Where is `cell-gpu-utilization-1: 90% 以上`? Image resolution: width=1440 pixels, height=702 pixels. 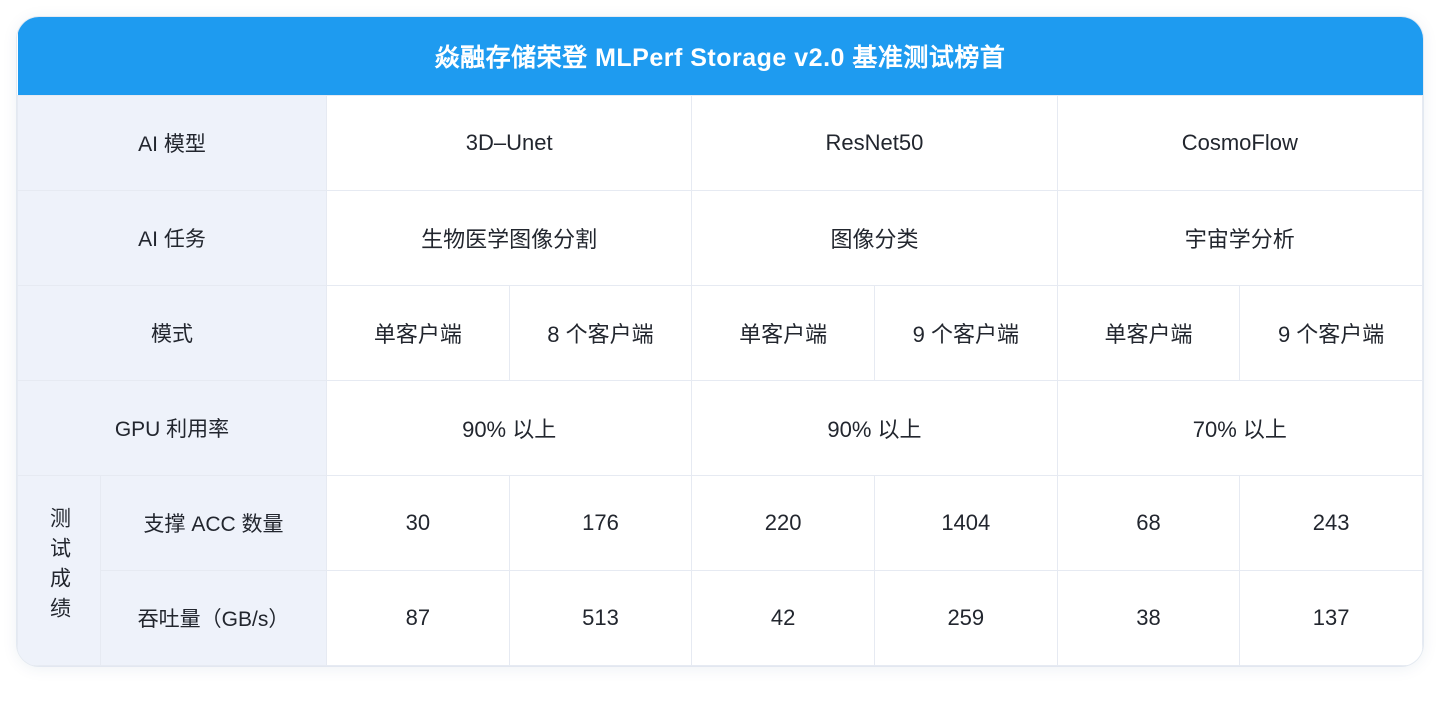 cell-gpu-utilization-1: 90% 以上 is located at coordinates (509, 427).